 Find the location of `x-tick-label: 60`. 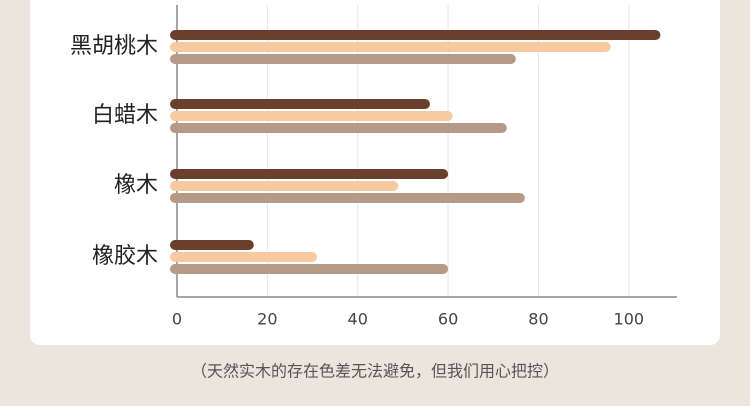

x-tick-label: 60 is located at coordinates (448, 319).